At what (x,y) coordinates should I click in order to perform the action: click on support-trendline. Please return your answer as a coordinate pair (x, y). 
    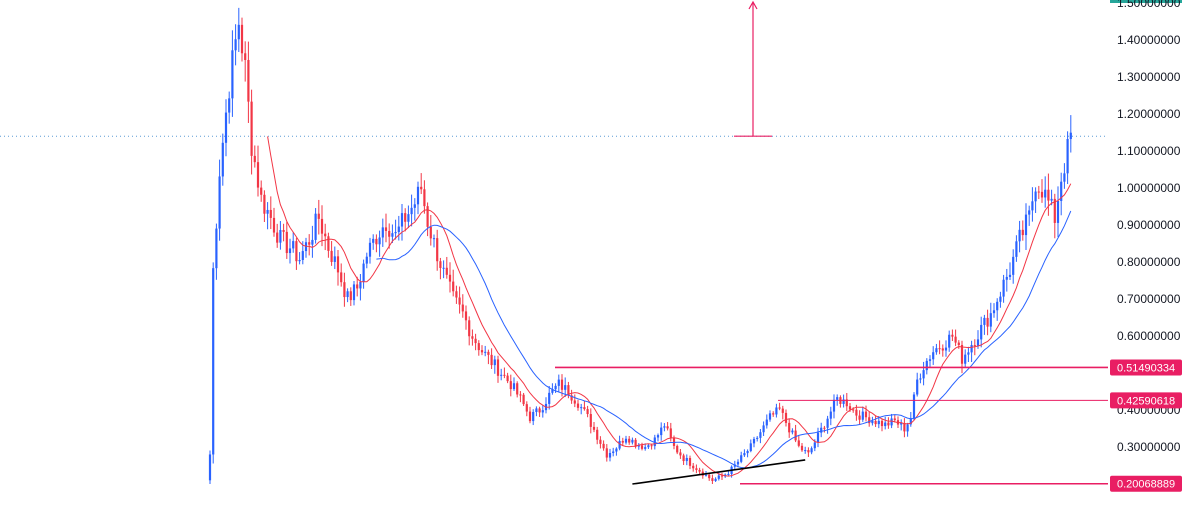
    Looking at the image, I should click on (719, 472).